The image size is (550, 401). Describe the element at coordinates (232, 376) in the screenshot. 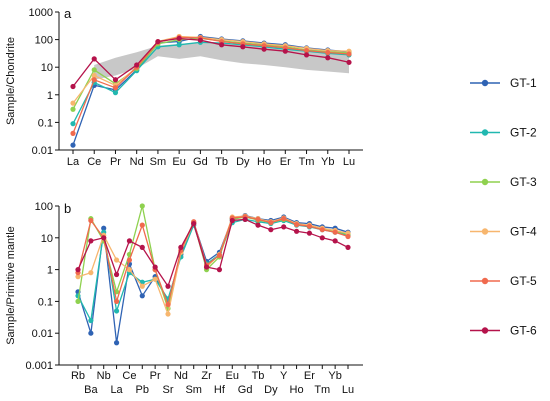

I see `x-tick-label: Eu` at that location.